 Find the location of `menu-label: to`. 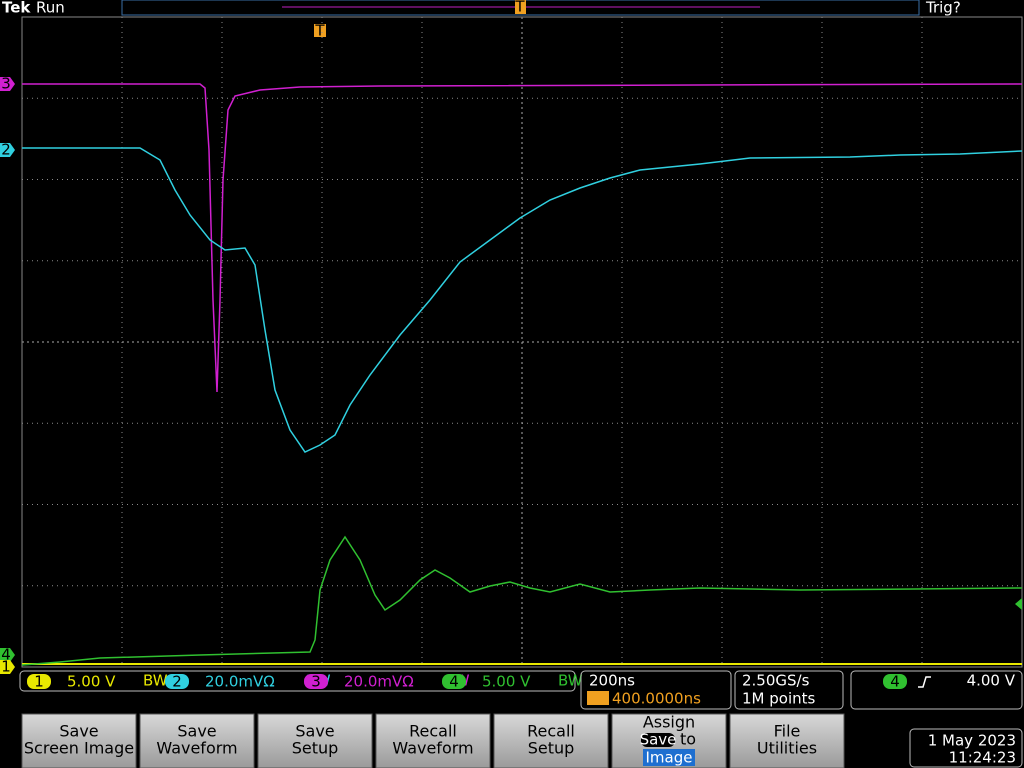

menu-label: to is located at coordinates (688, 739).